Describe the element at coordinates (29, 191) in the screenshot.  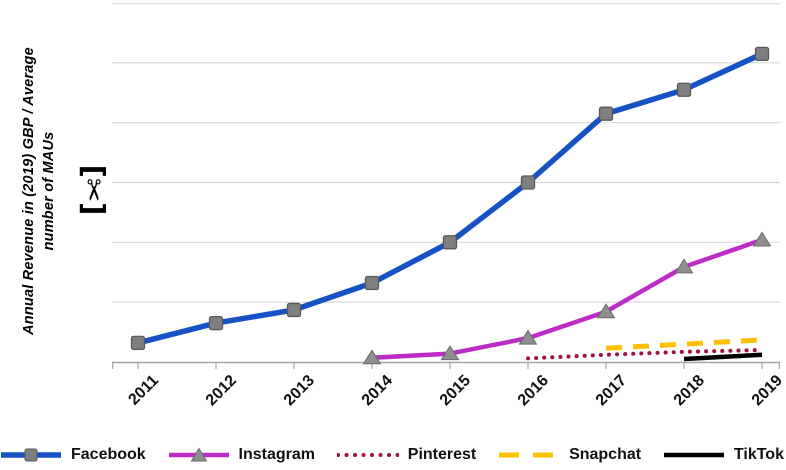
I see `y-axis-title-line1: Annual Revenue in (2019) GBP / Average` at that location.